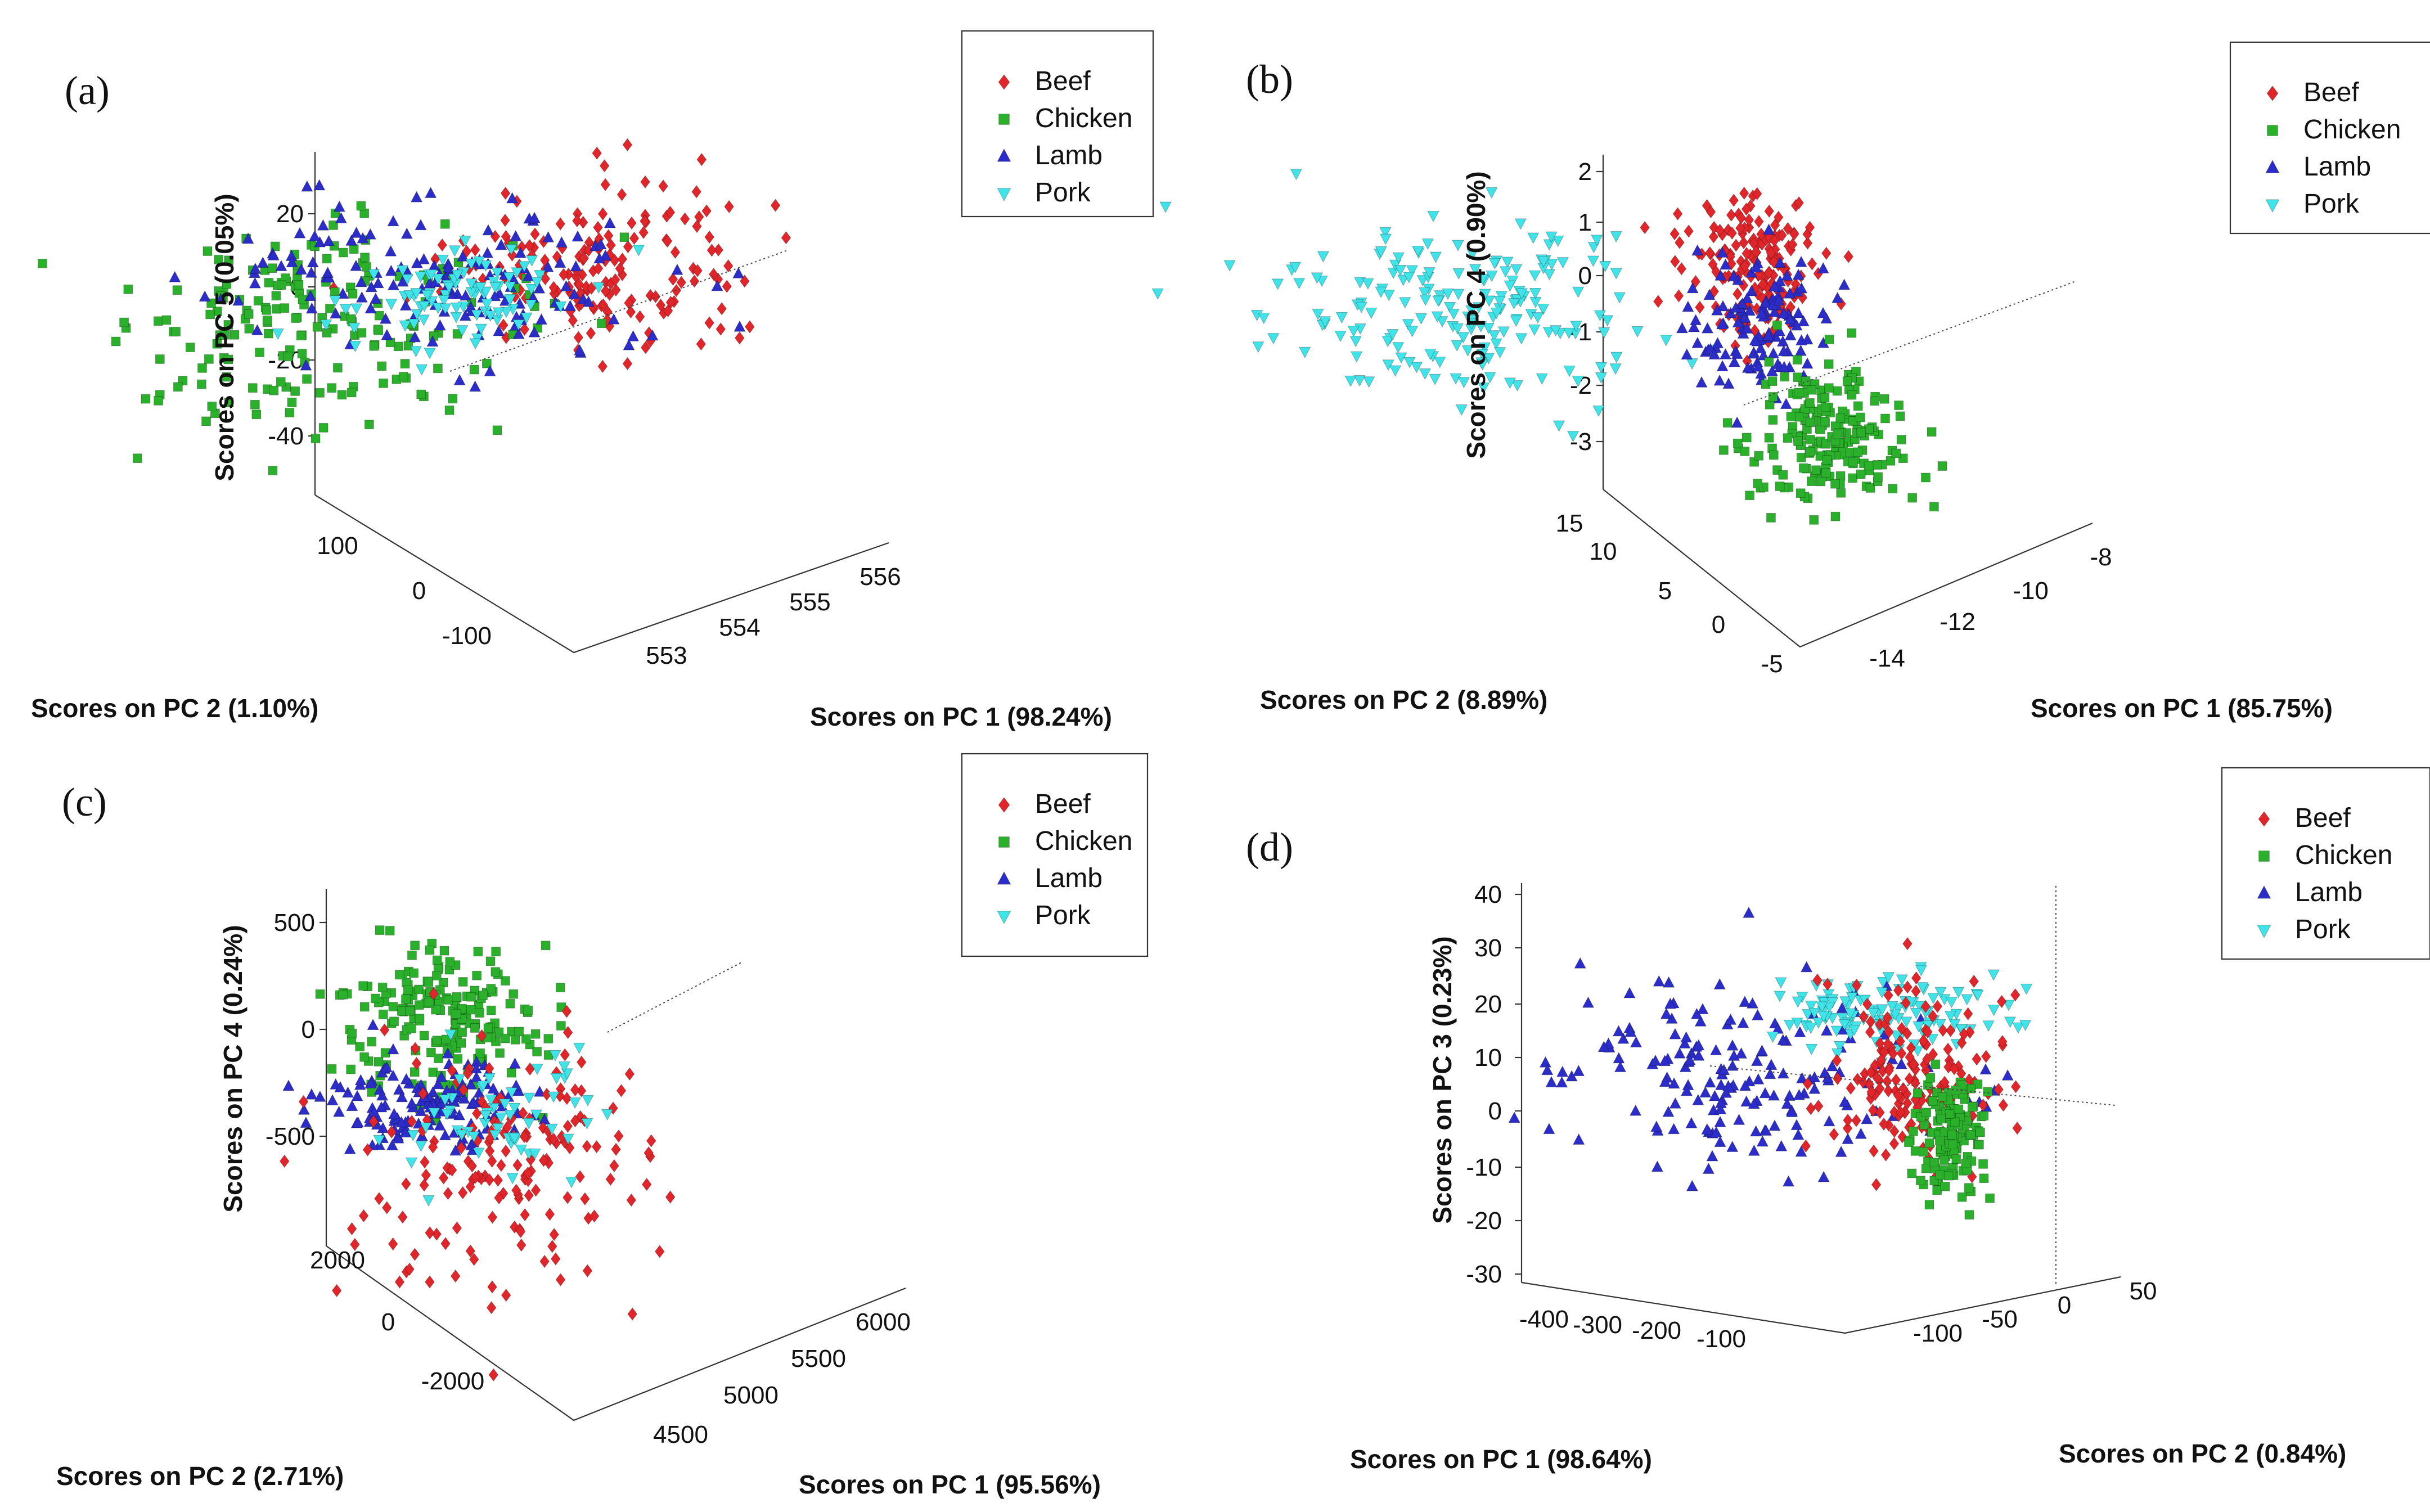  What do you see at coordinates (337, 546) in the screenshot?
I see `y-tick-label: 100` at bounding box center [337, 546].